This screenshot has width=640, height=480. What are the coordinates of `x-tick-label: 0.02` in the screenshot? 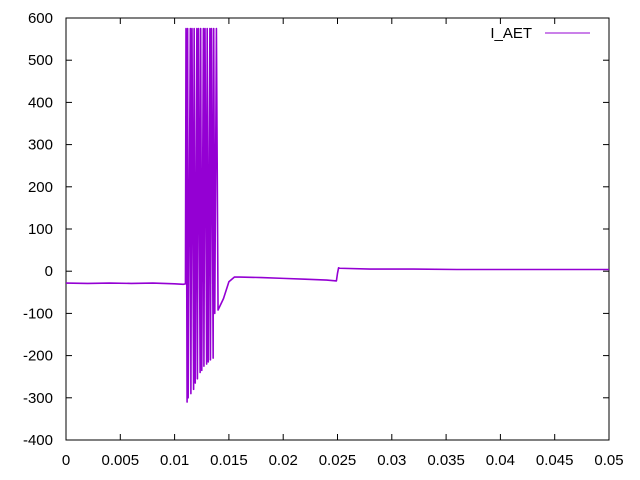 It's located at (283, 460).